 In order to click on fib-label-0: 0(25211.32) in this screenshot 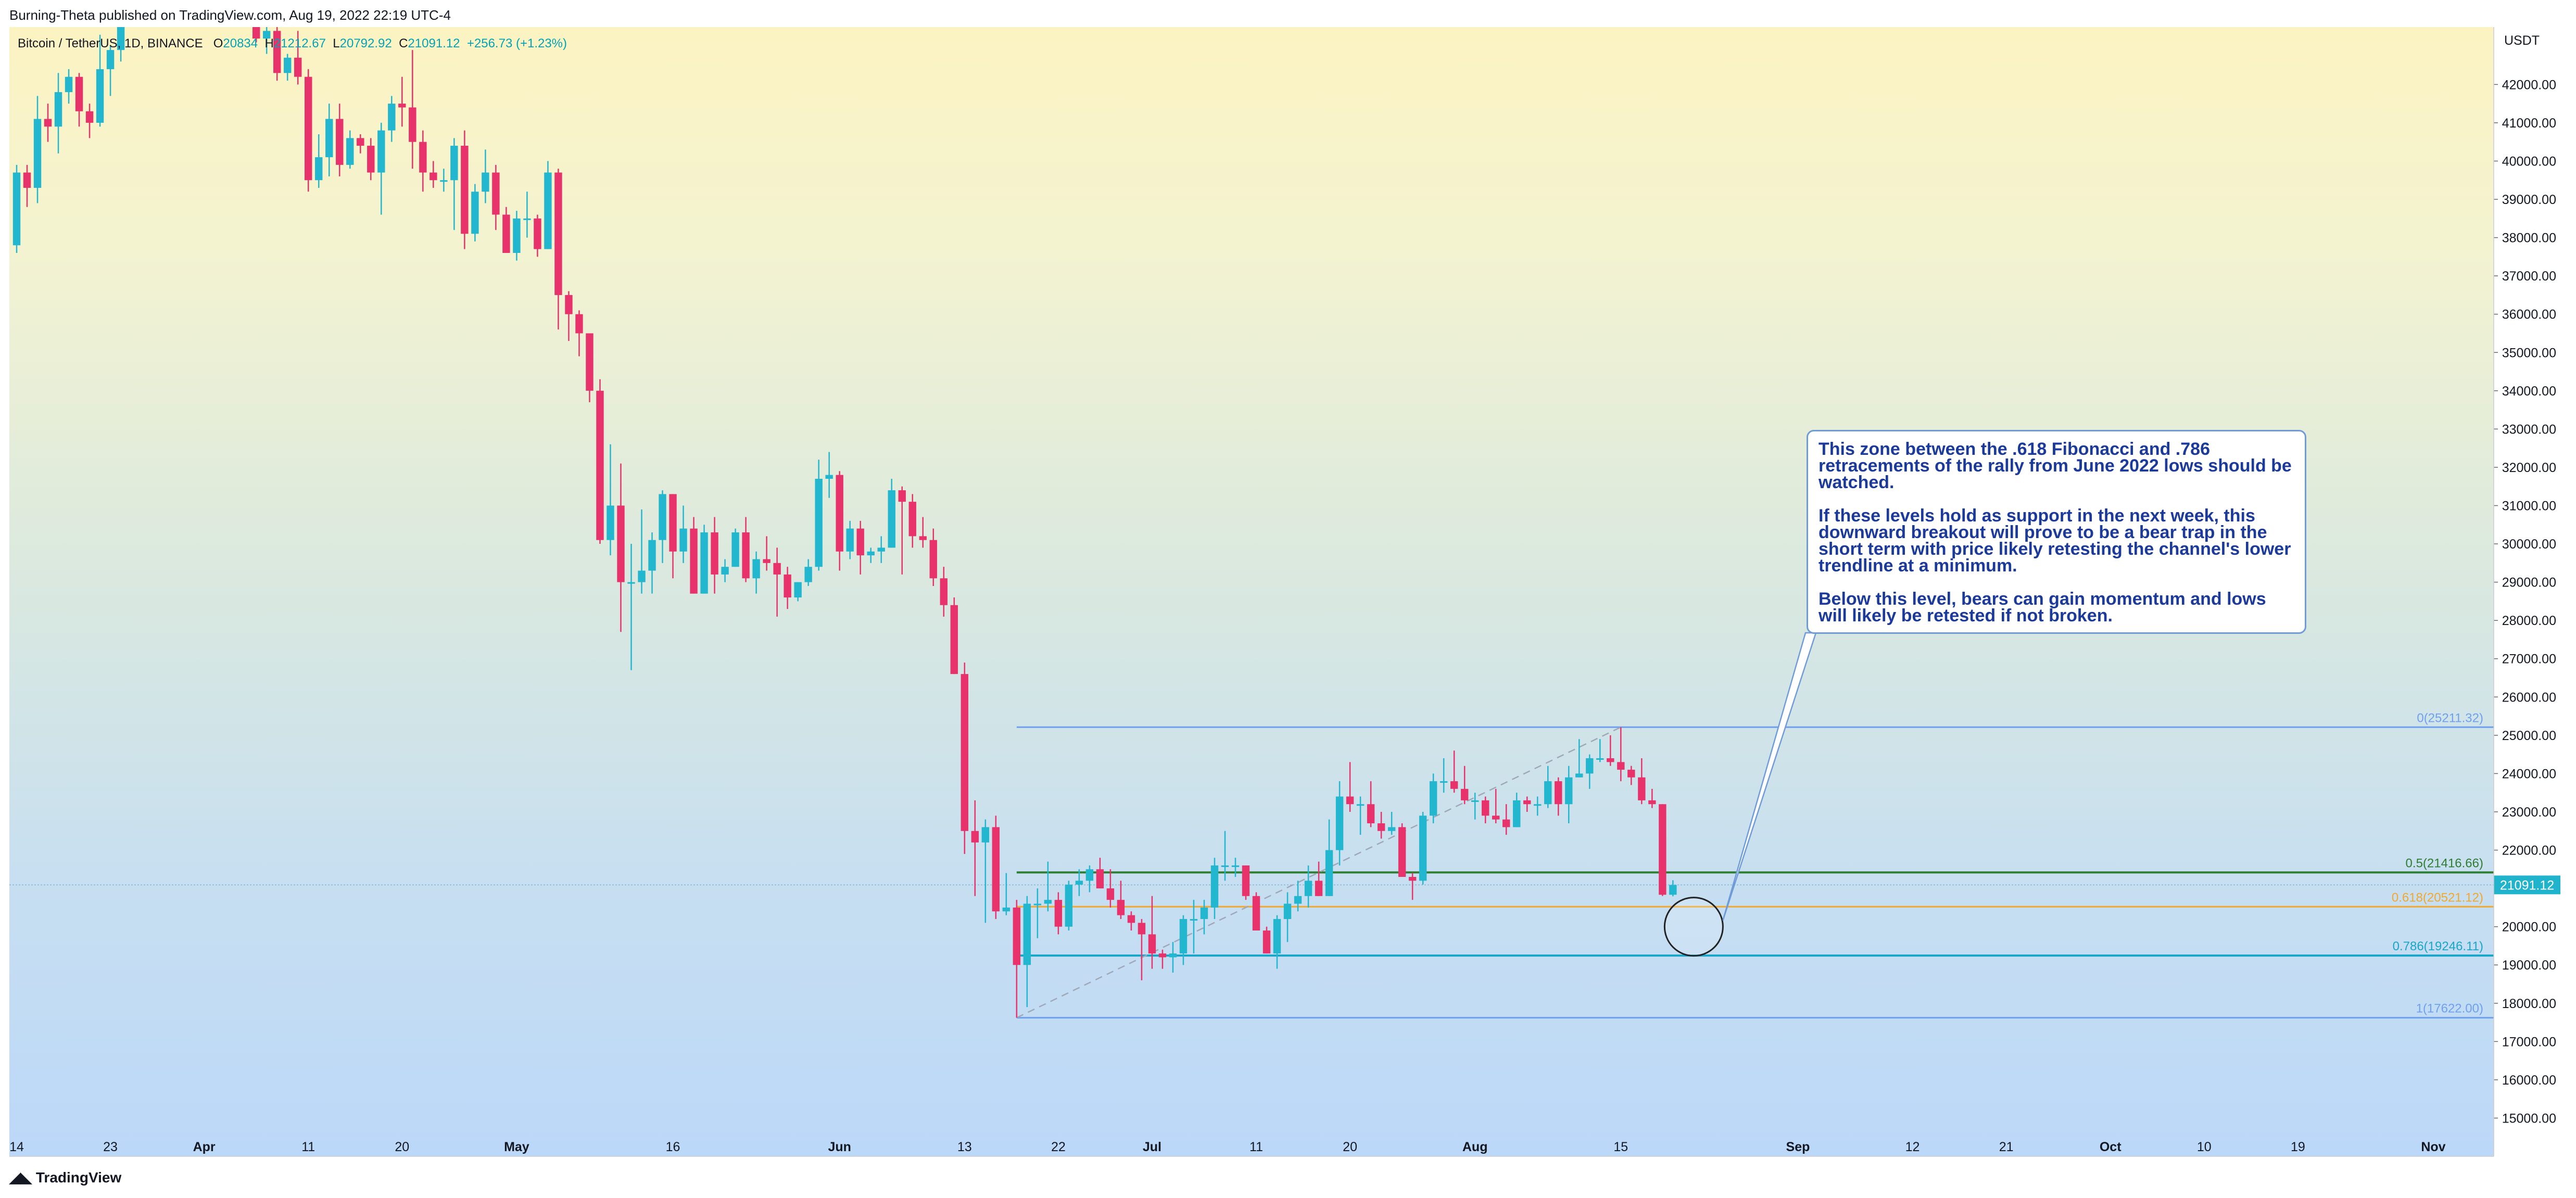, I will do `click(2450, 718)`.